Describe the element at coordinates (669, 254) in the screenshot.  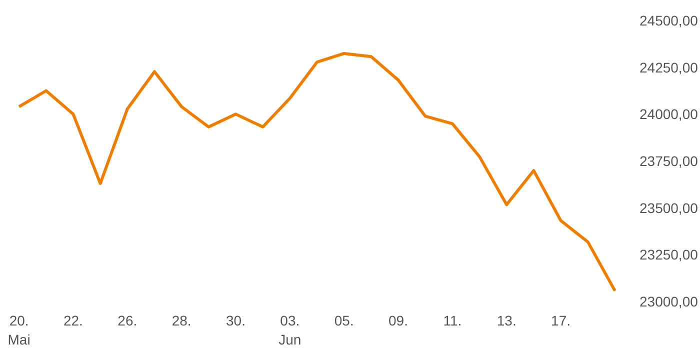
I see `y-tick-label: 23250,00` at that location.